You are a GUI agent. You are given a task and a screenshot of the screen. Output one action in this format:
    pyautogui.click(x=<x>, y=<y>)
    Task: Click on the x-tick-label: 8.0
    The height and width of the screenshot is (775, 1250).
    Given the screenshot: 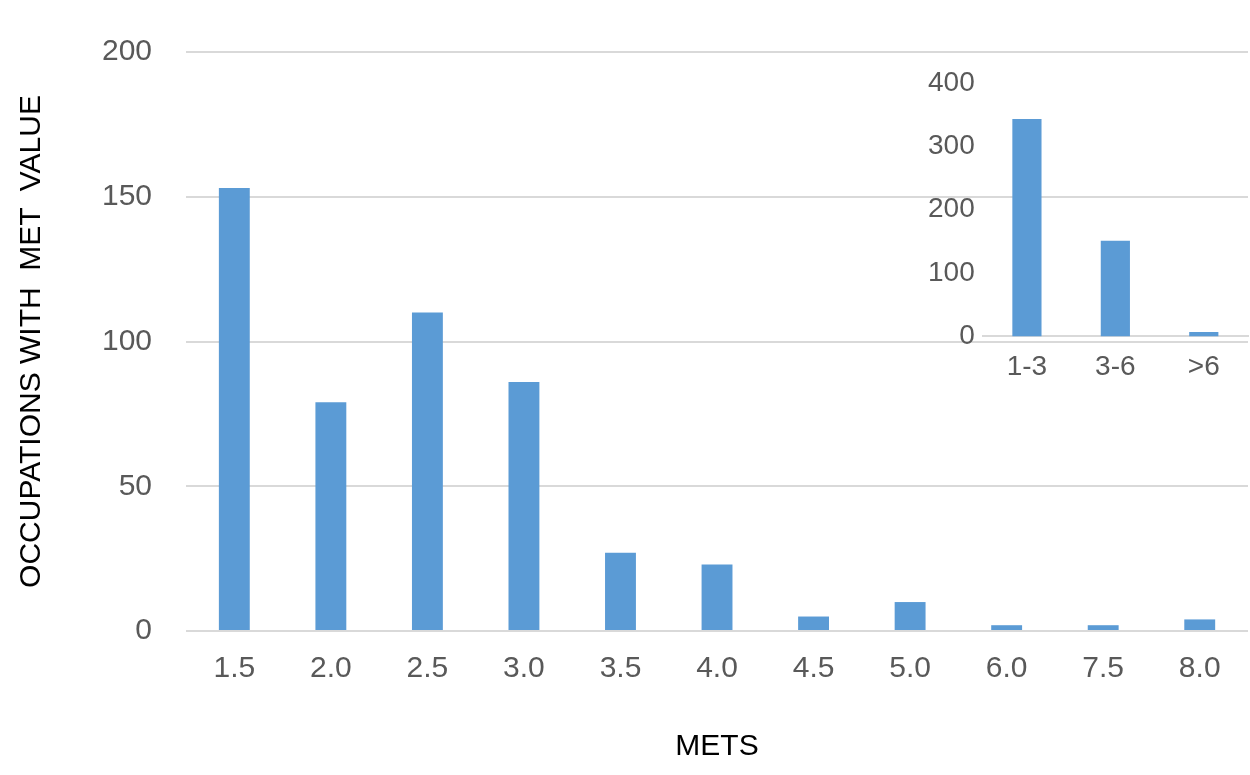 What is the action you would take?
    pyautogui.click(x=1199, y=667)
    